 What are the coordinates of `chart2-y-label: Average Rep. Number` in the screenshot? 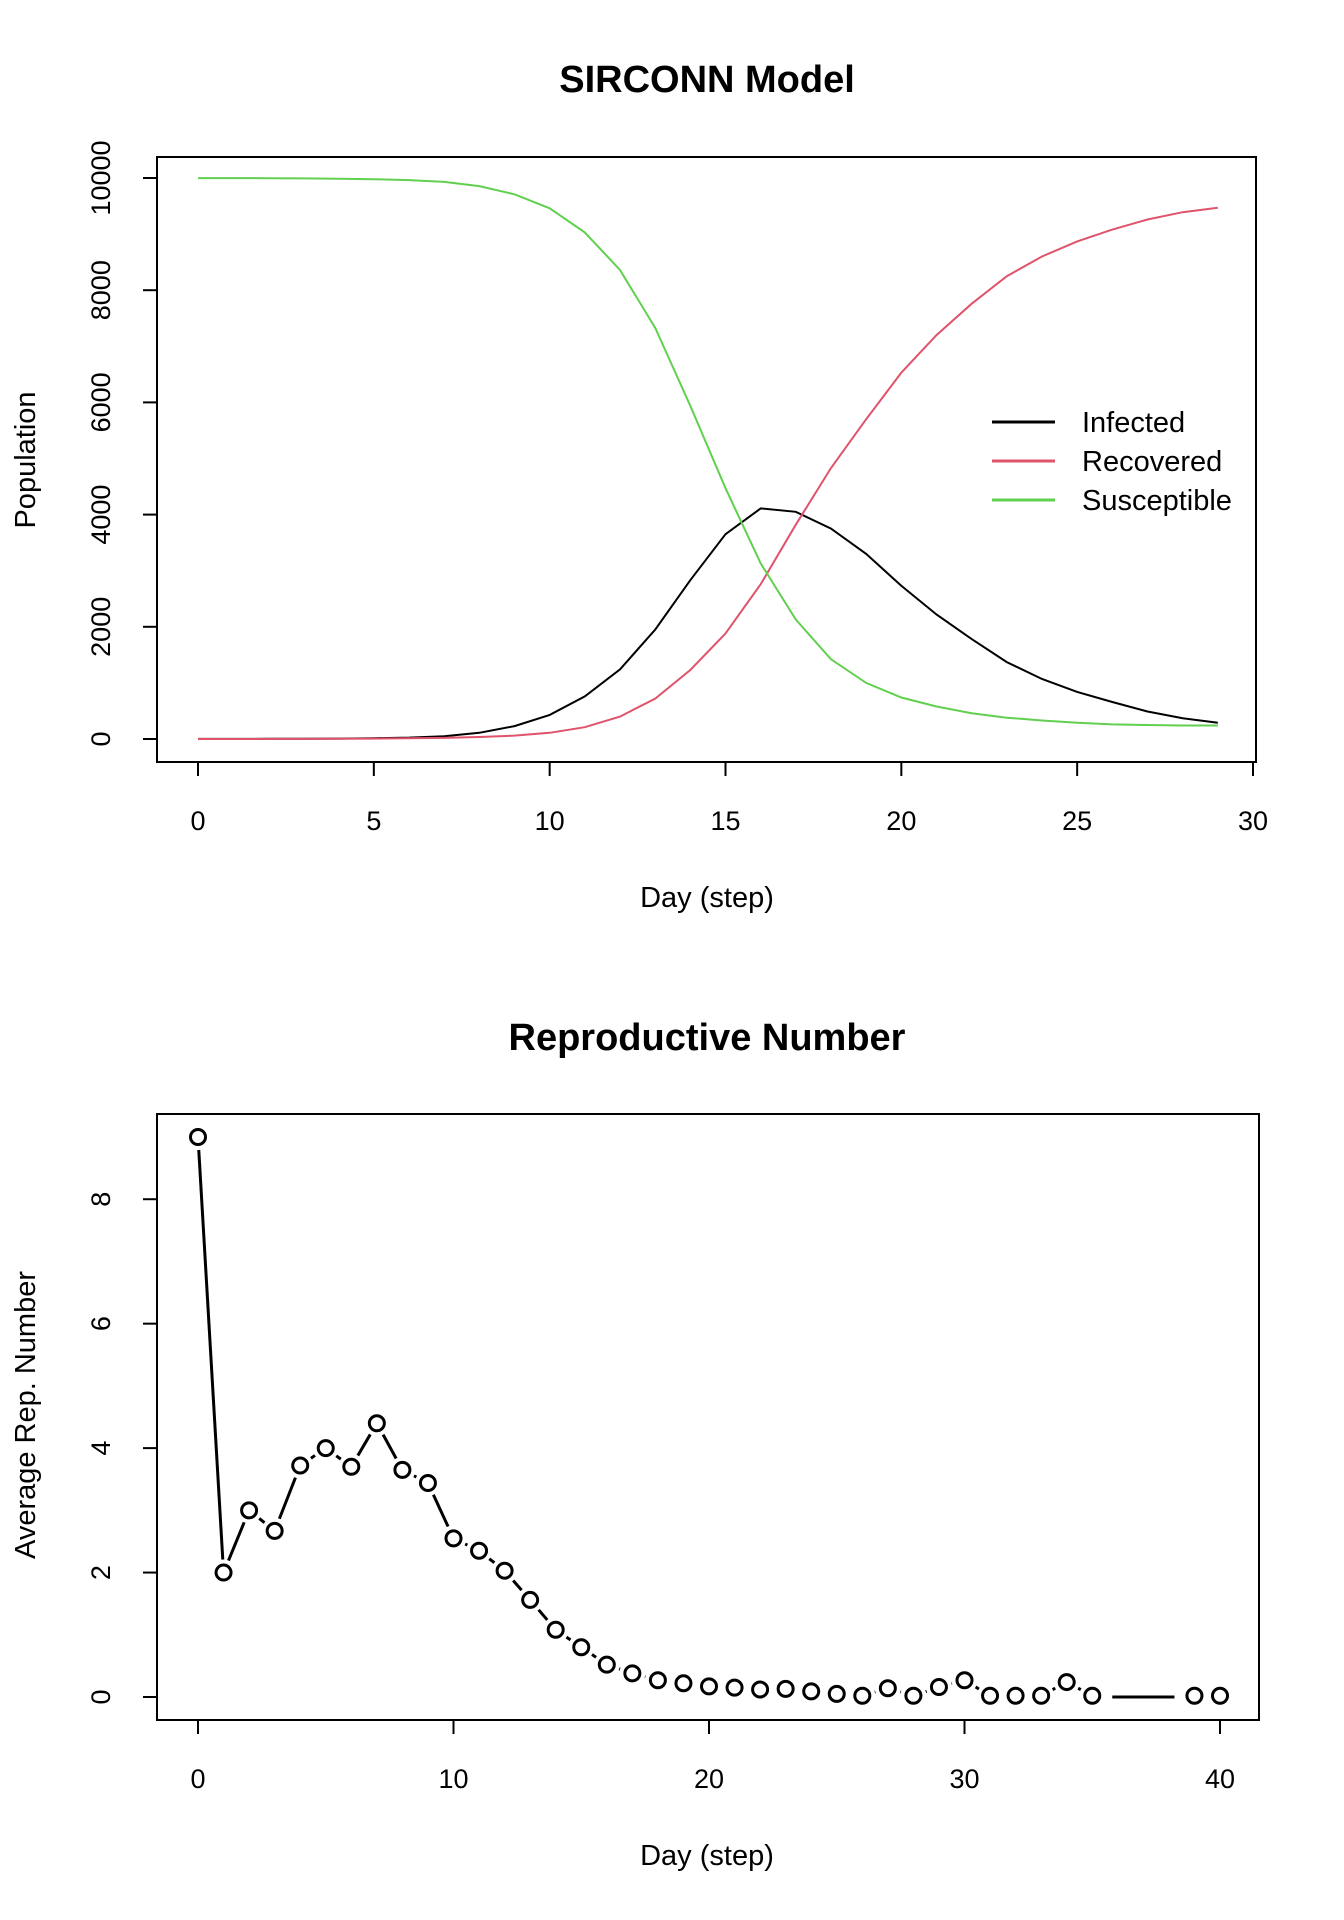 It's located at (26, 1415).